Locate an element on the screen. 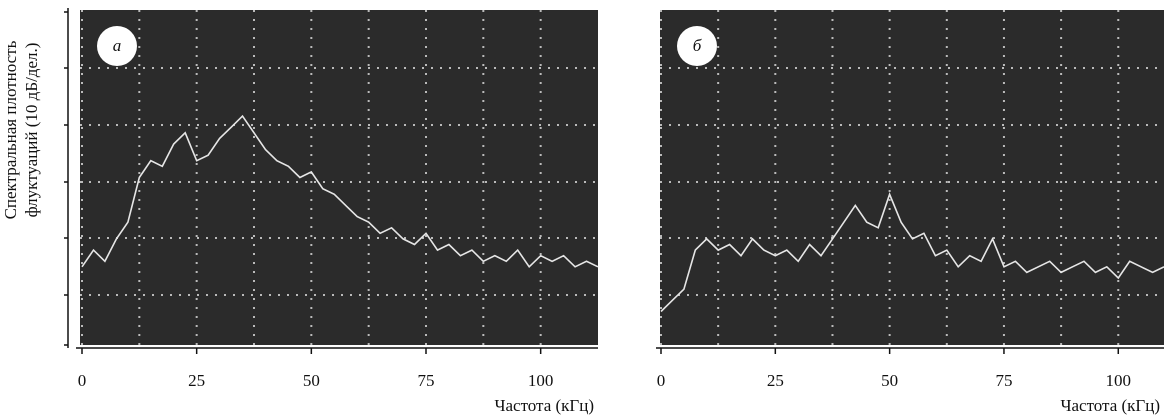  spectrum-line is located at coordinates (912, 252).